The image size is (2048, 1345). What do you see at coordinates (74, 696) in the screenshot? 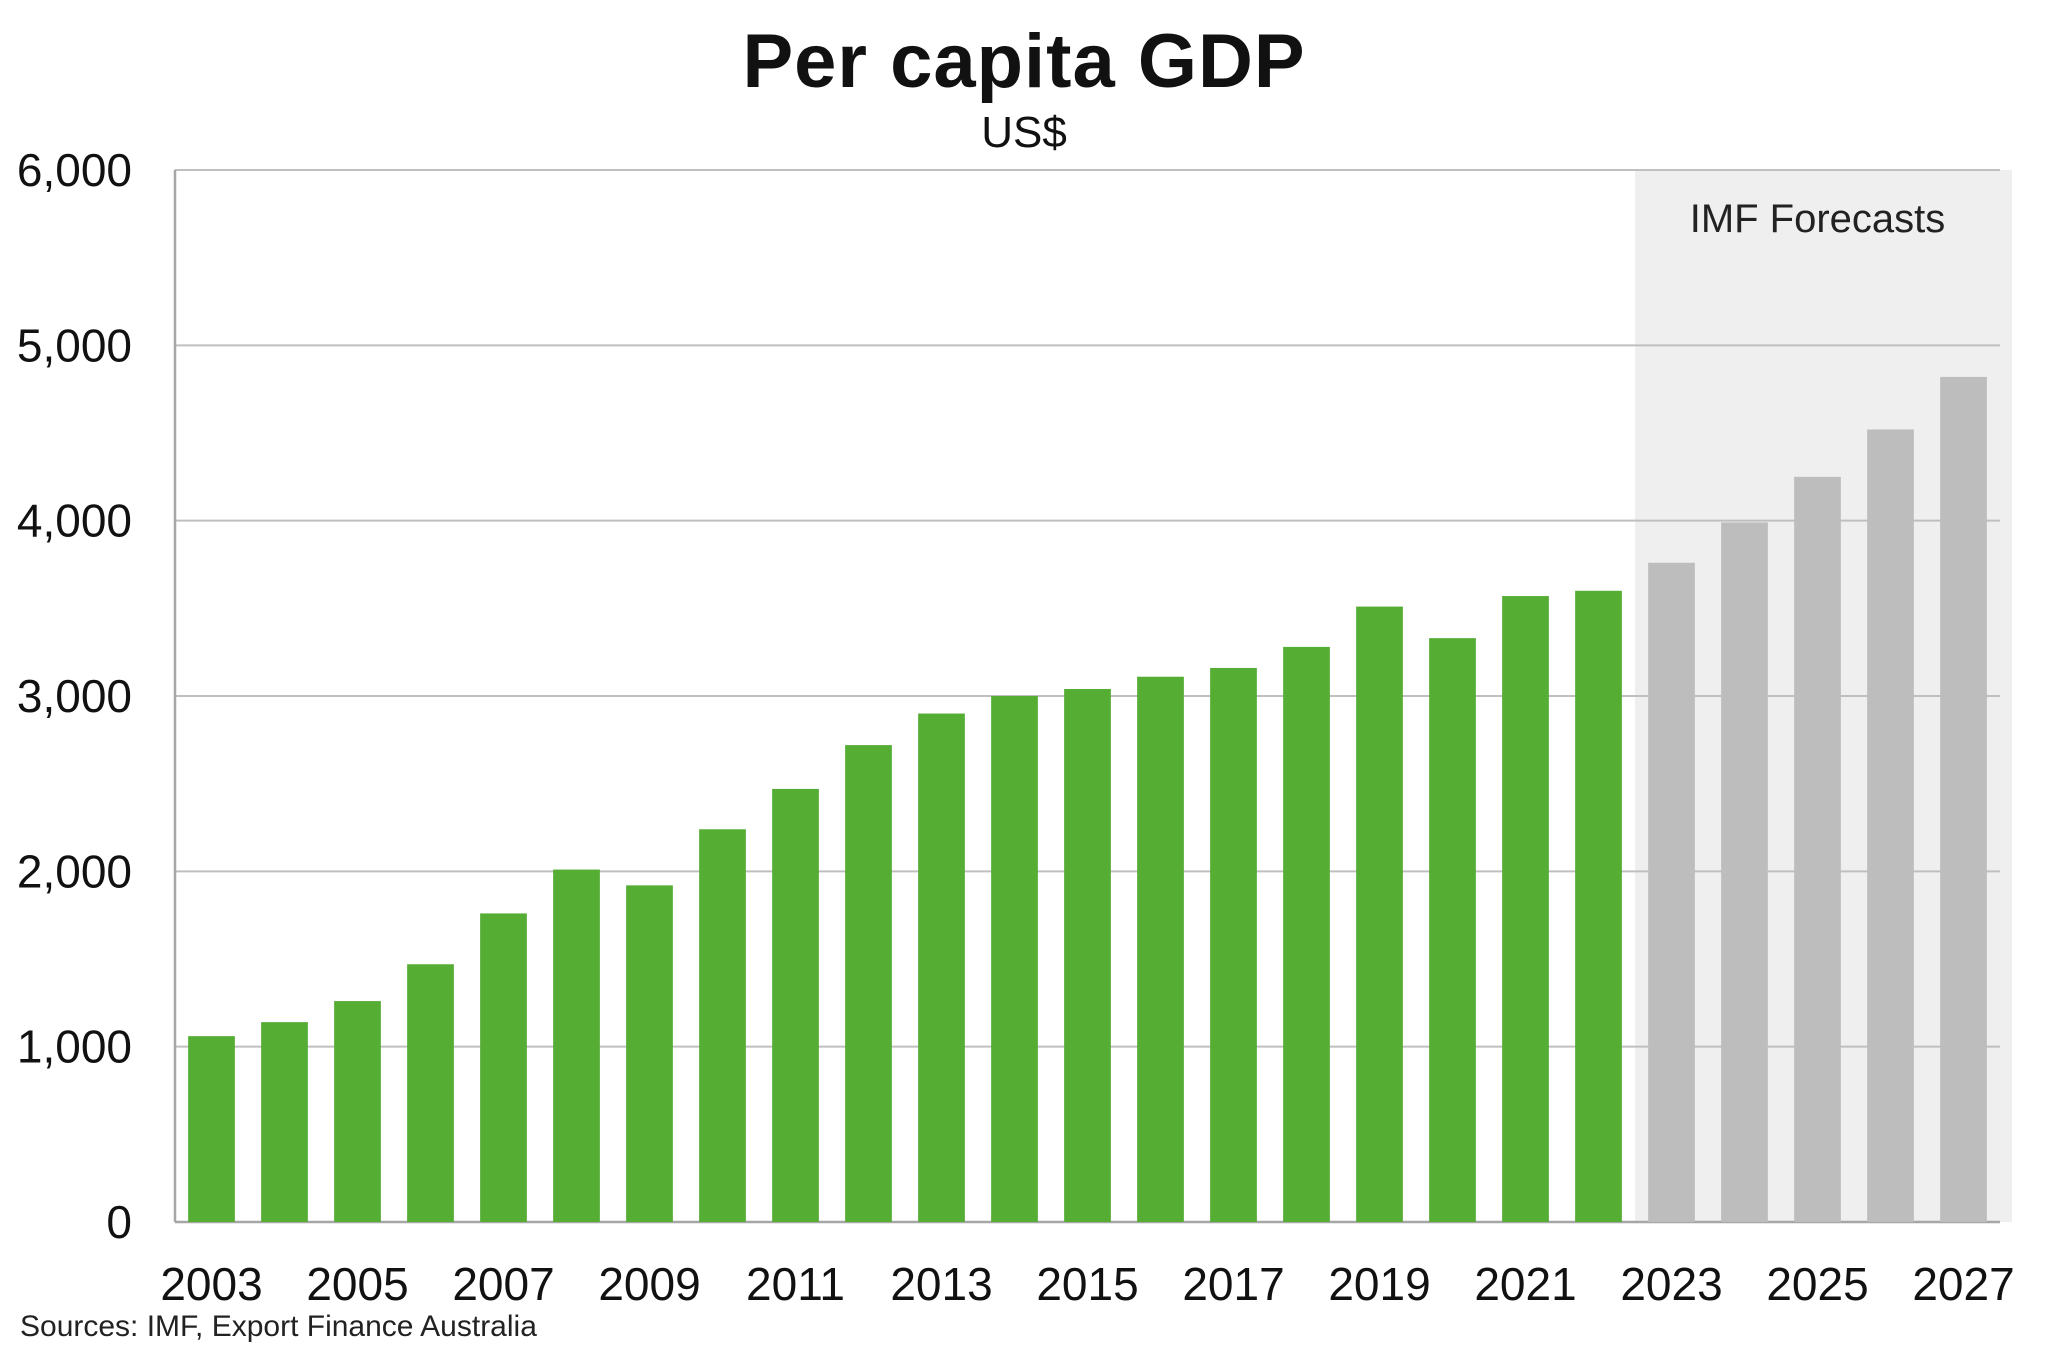
I see `y-tick-label: 3,000` at bounding box center [74, 696].